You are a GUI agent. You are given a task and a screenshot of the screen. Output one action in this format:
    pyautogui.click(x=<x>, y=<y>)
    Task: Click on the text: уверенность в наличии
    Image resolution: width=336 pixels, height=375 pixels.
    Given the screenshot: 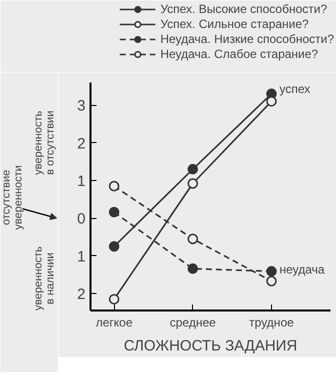 What is the action you would take?
    pyautogui.click(x=44, y=278)
    